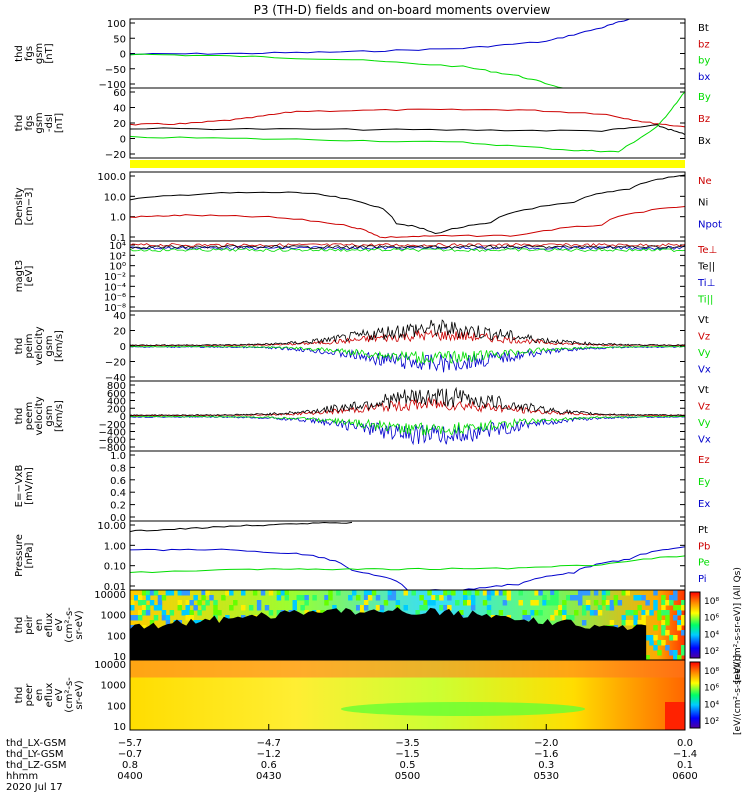 This screenshot has height=800, width=750. Describe the element at coordinates (704, 563) in the screenshot. I see `legend-entry: Pe` at that location.